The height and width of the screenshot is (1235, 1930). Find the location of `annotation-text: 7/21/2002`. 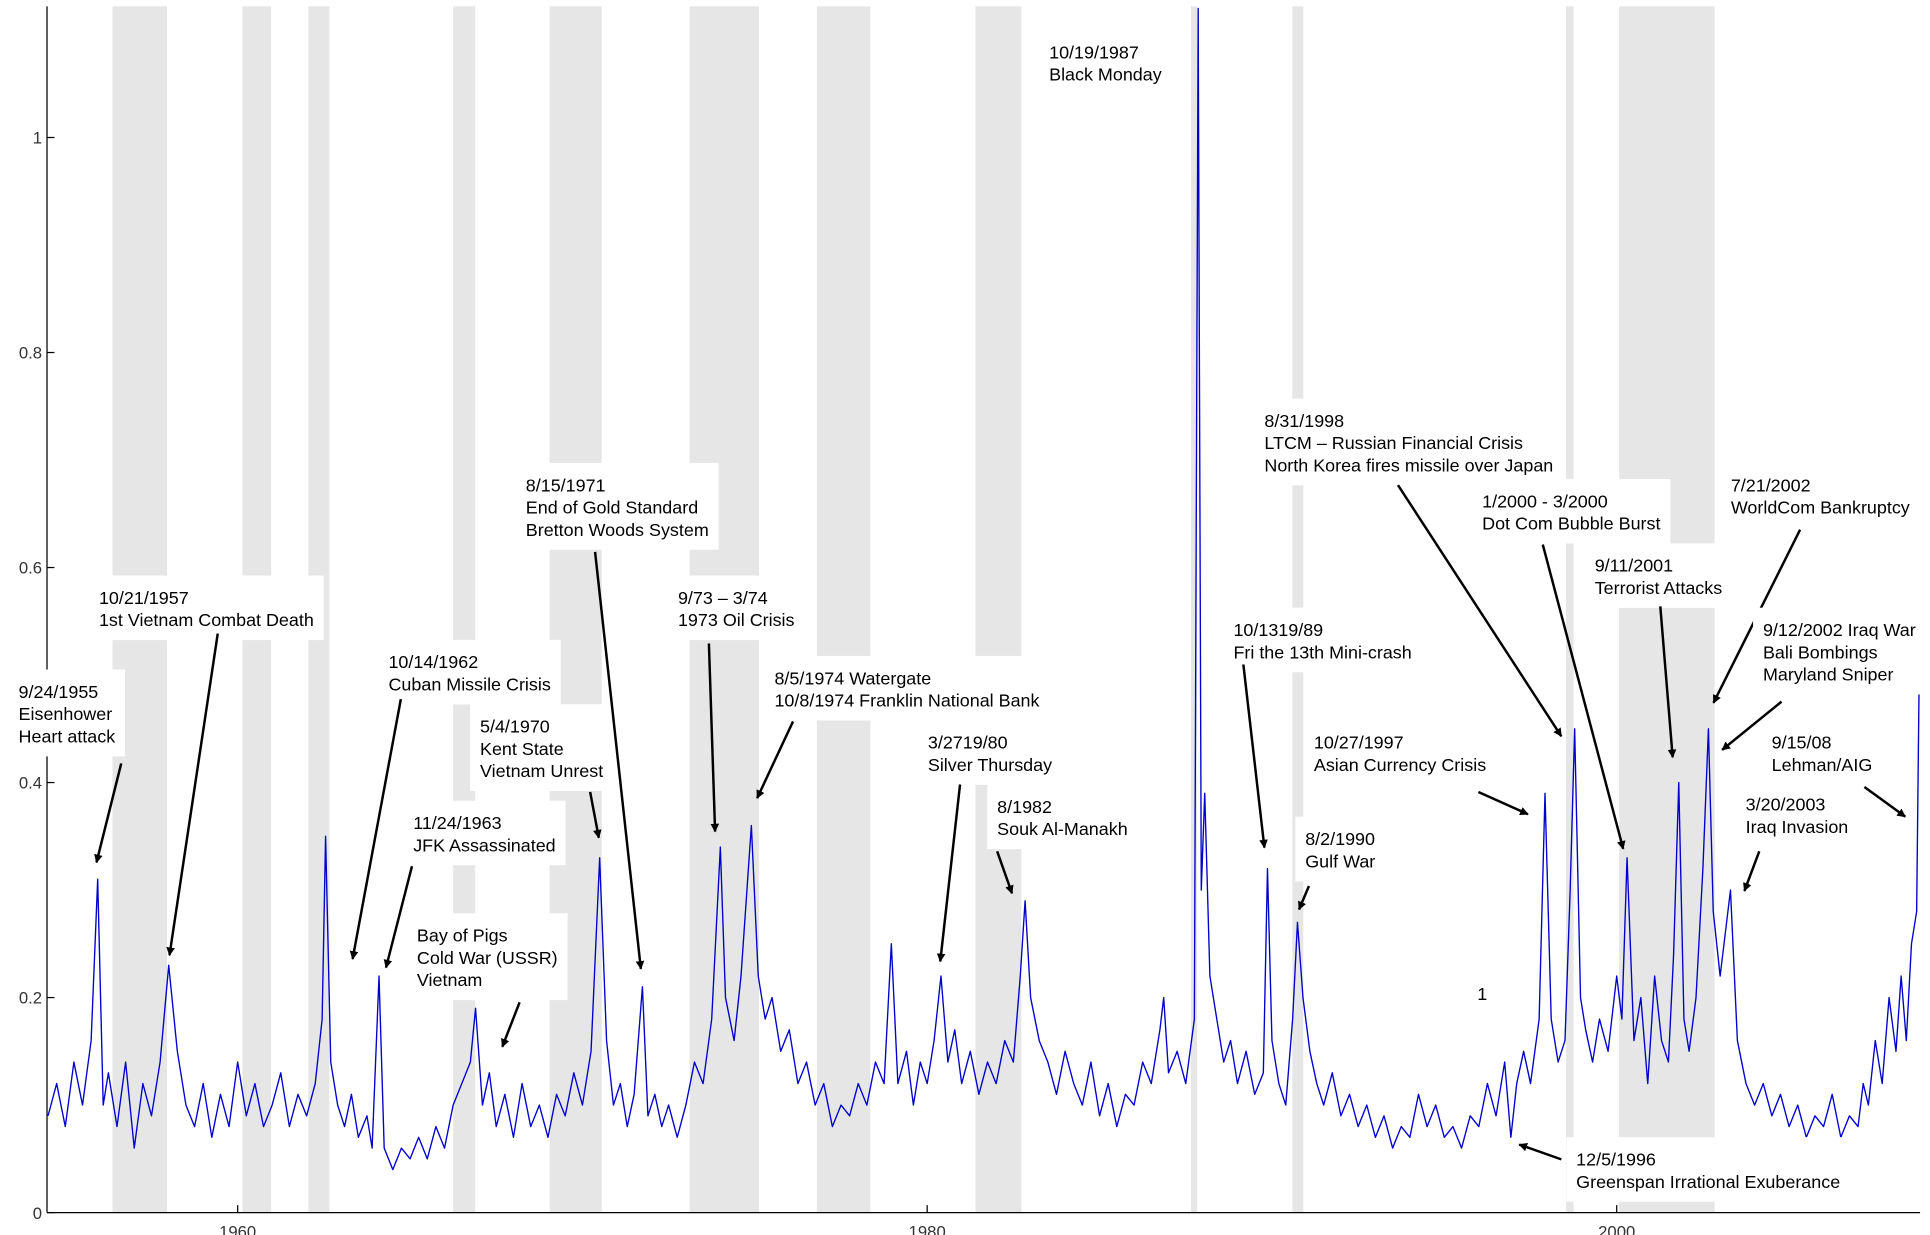

annotation-text: 7/21/2002 is located at coordinates (1771, 485).